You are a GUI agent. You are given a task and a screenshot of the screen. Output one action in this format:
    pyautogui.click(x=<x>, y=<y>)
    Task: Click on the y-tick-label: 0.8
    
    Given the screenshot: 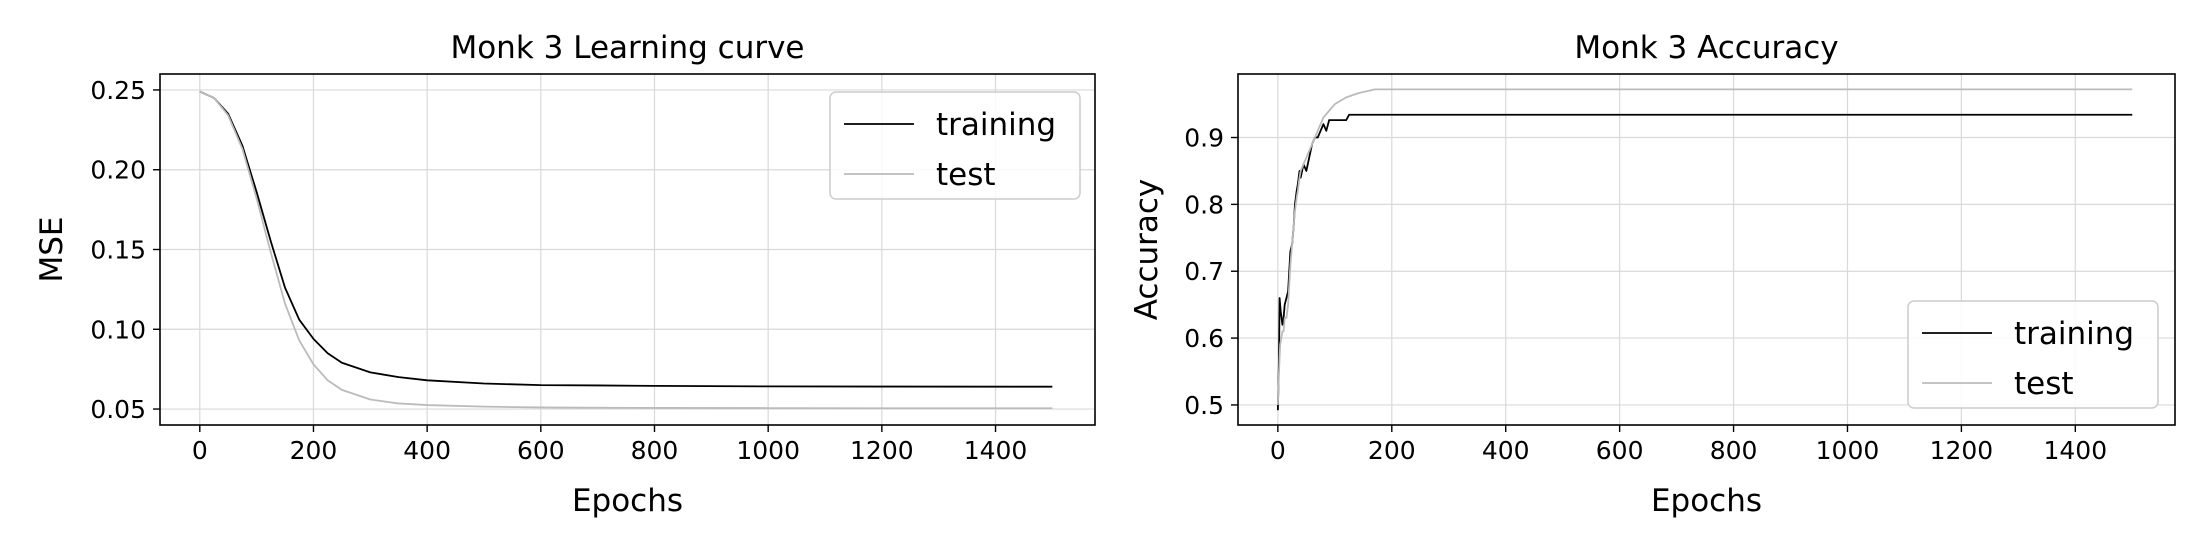 What is the action you would take?
    pyautogui.click(x=1204, y=204)
    